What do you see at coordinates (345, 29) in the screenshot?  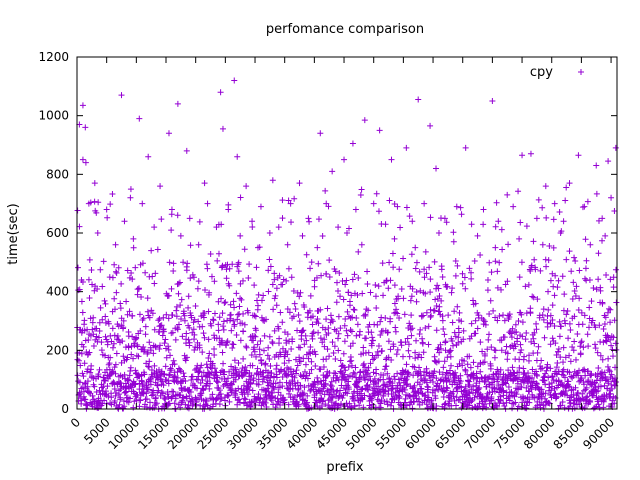 I see `chart-title: perfomance comparison` at bounding box center [345, 29].